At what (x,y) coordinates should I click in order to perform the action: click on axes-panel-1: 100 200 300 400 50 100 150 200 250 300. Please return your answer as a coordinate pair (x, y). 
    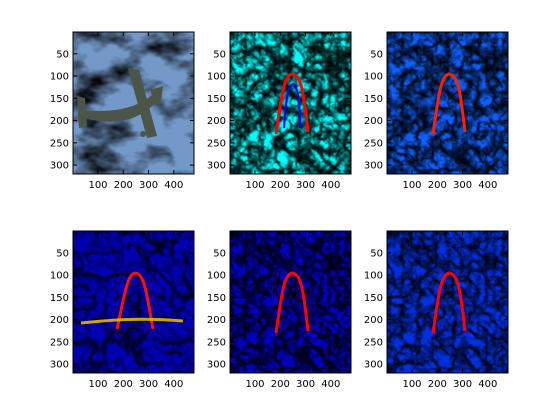
    Looking at the image, I should click on (122, 111).